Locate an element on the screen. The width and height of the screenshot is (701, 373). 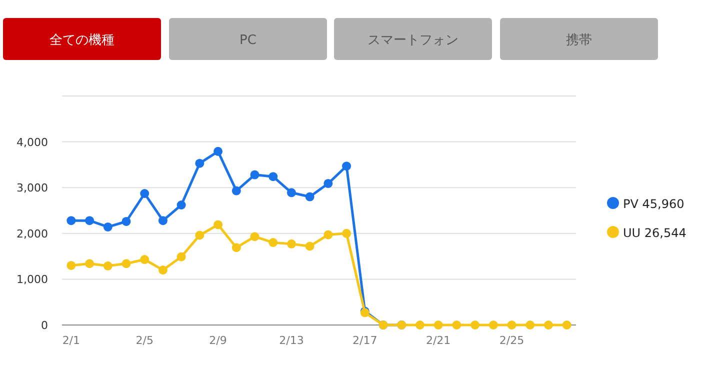
x-tick-label: 2/5 is located at coordinates (145, 340).